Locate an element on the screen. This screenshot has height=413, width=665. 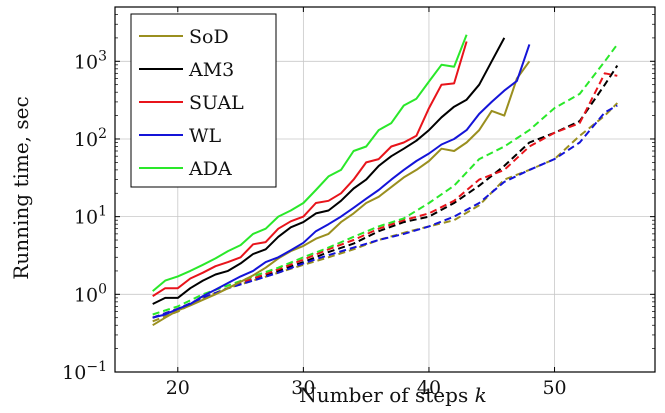
legend-label-sual: SUAL is located at coordinates (216, 103).